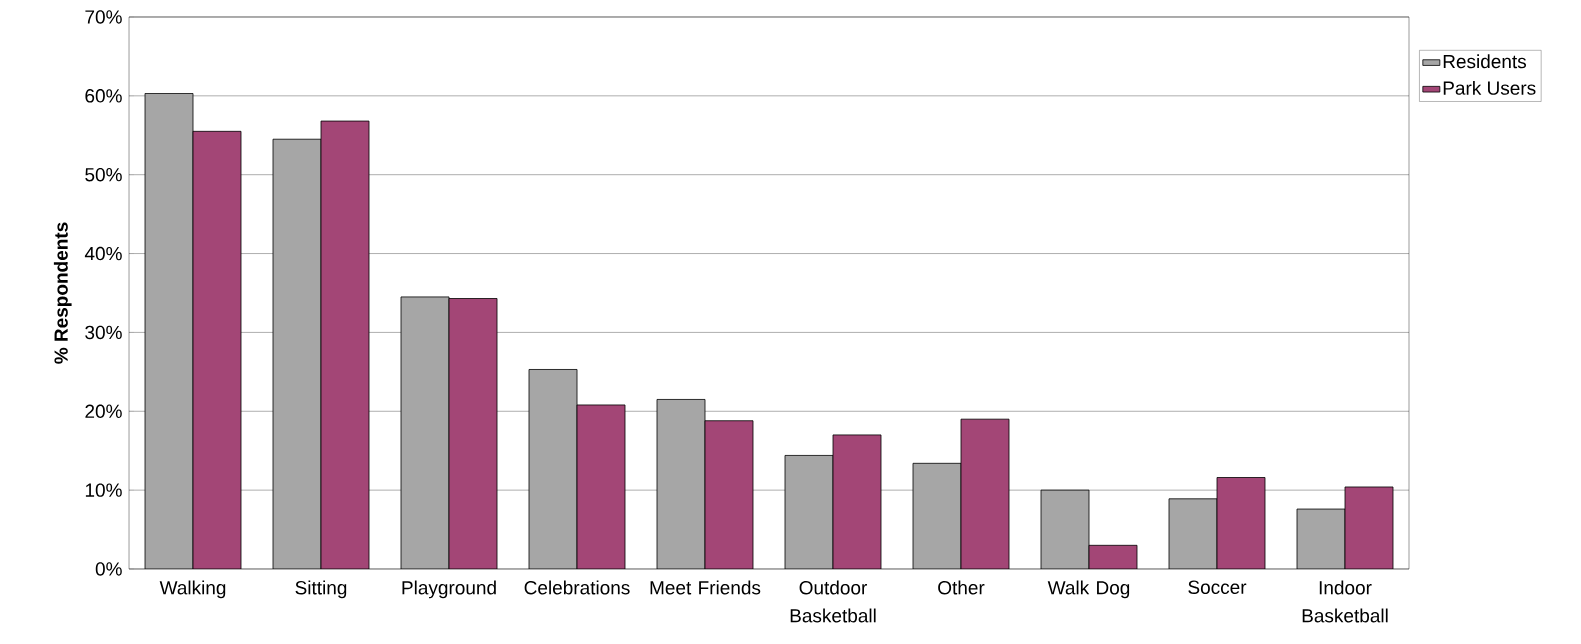 This screenshot has width=1581, height=644. I want to click on x-tick-label: Playground, so click(449, 589).